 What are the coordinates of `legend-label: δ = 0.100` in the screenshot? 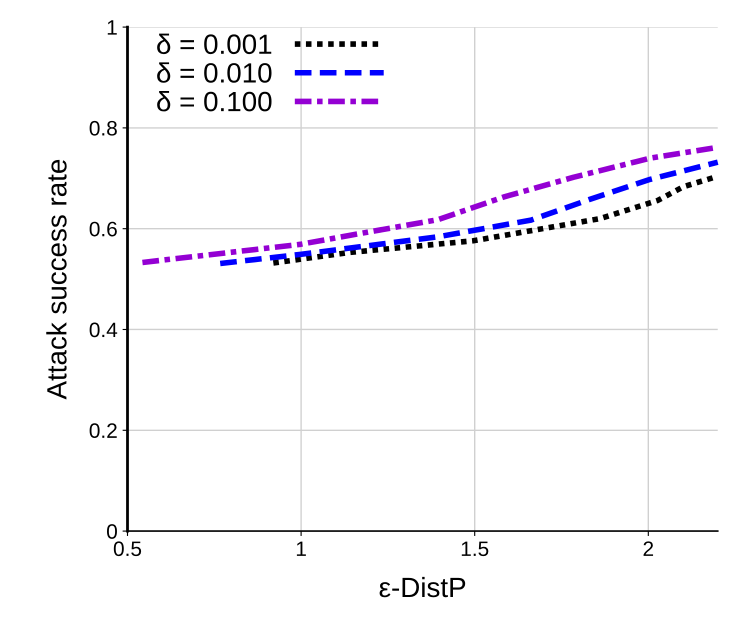 It's located at (214, 101).